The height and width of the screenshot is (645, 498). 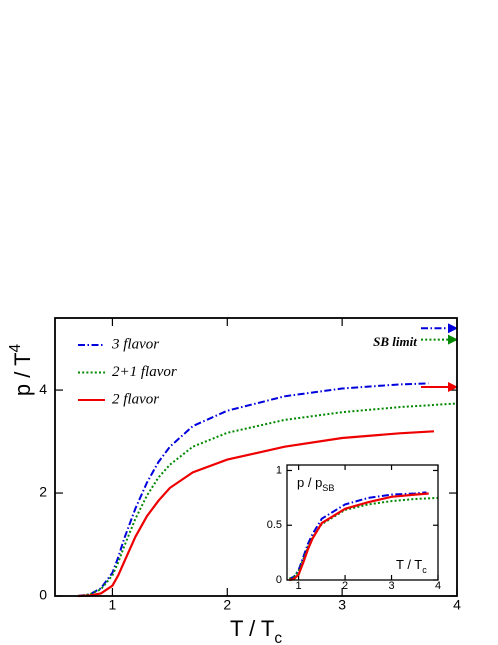 I want to click on inset-background, so click(x=362, y=522).